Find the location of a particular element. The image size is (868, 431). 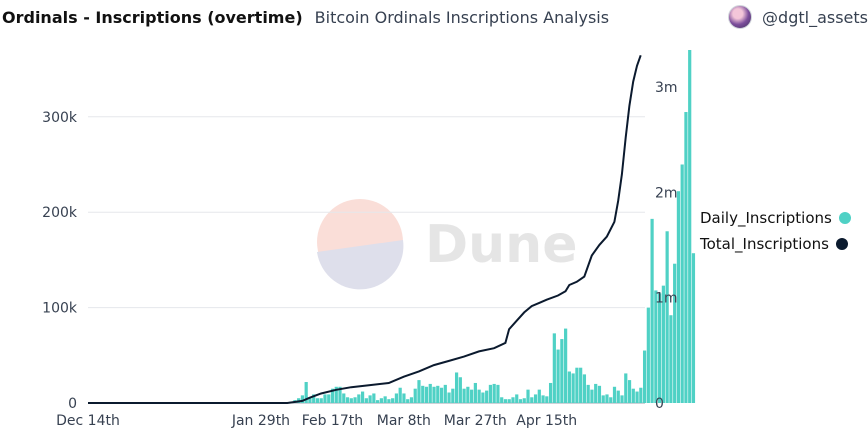

watermark-logo-slice-icon is located at coordinates (360, 265).